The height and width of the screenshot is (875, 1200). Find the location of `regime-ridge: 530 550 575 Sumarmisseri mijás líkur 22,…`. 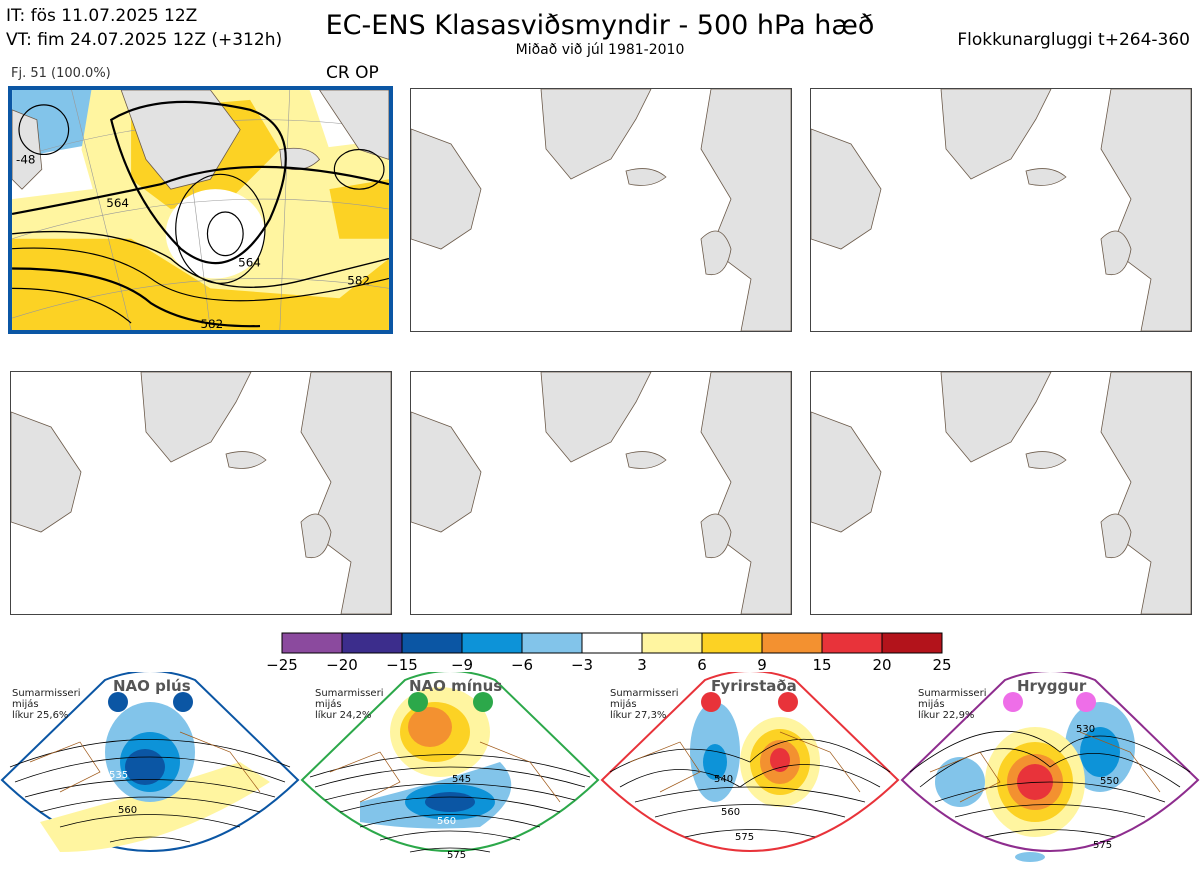

regime-ridge: 530 550 575 Sumarmisseri mijás líkur 22,… is located at coordinates (1050, 770).